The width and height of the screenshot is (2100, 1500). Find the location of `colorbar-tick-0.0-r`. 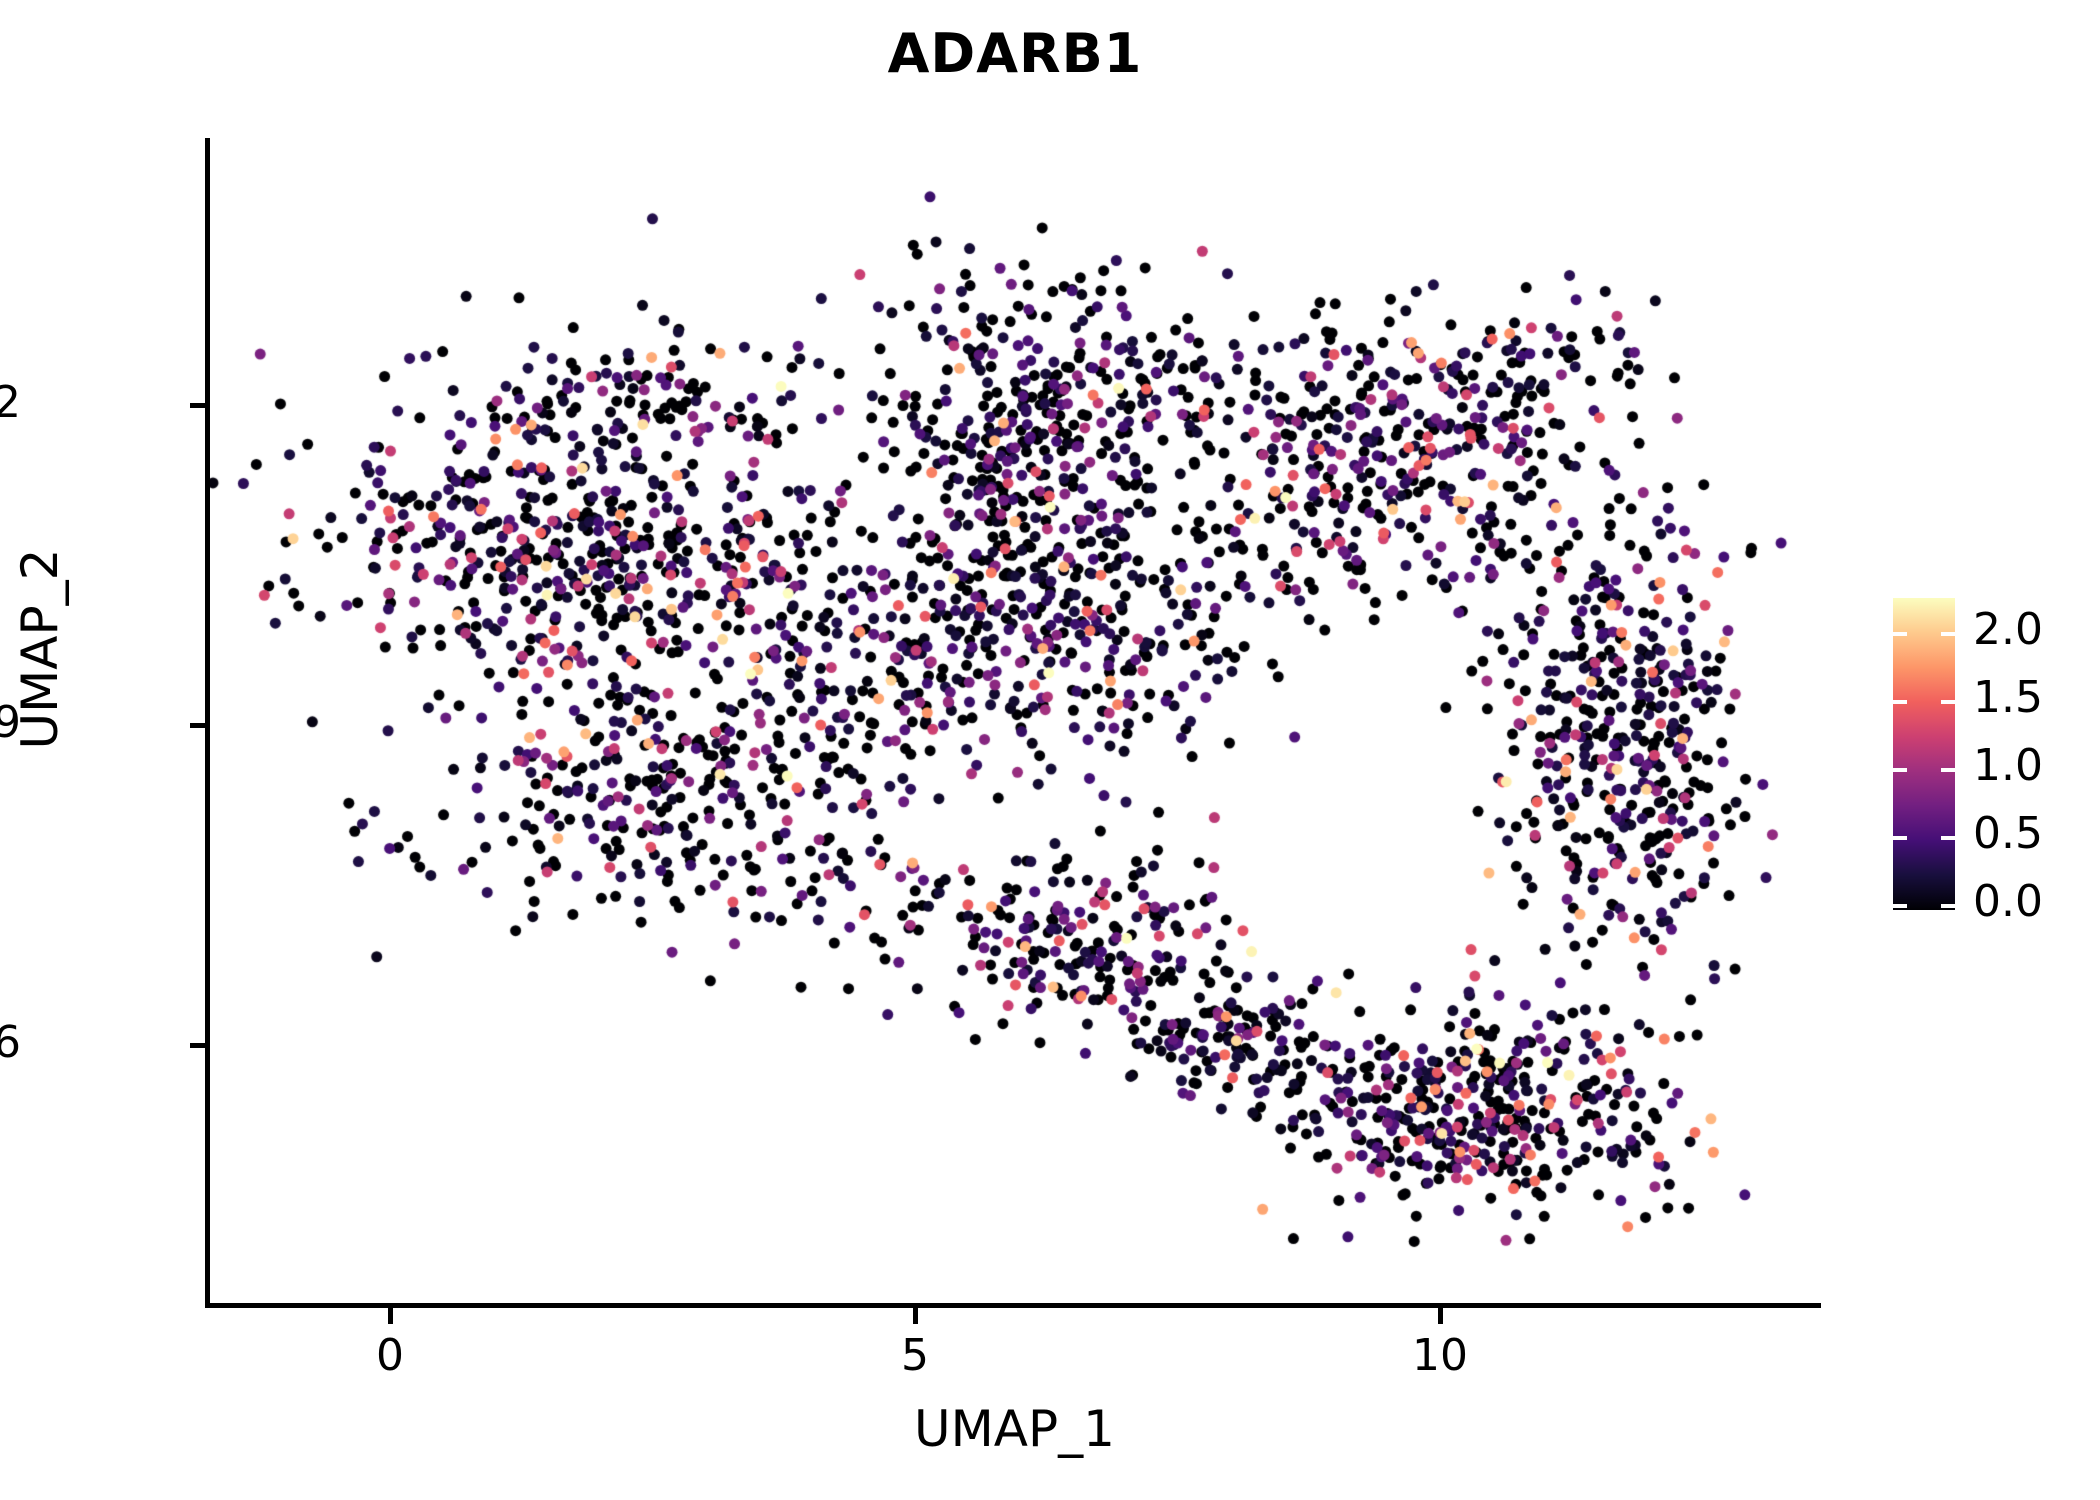

colorbar-tick-0.0-r is located at coordinates (1948, 906).